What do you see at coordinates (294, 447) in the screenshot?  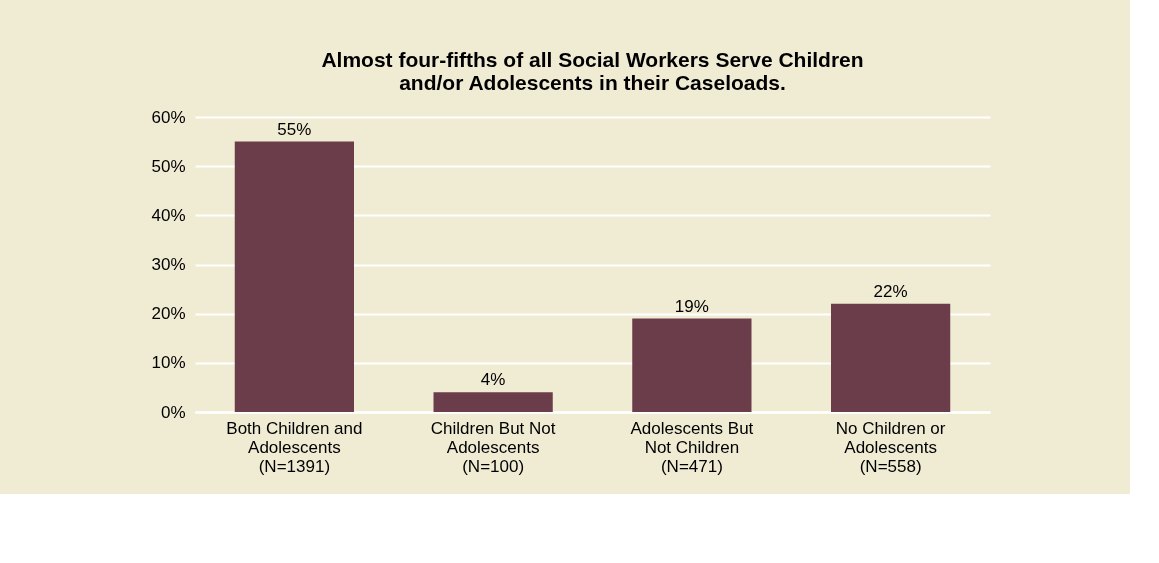 I see `x-tick-label: Both Children and Adolescents (N=1391)` at bounding box center [294, 447].